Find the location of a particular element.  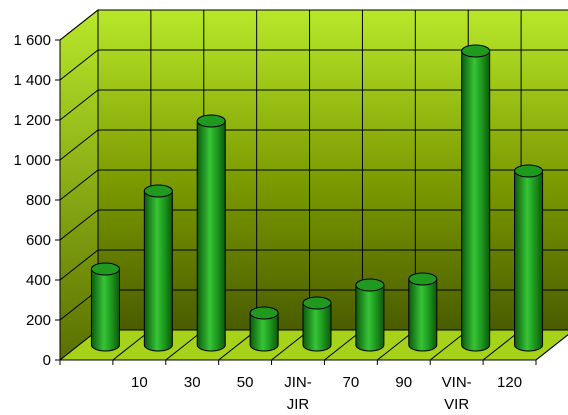

y-tick-label: 1 000 is located at coordinates (32, 160).